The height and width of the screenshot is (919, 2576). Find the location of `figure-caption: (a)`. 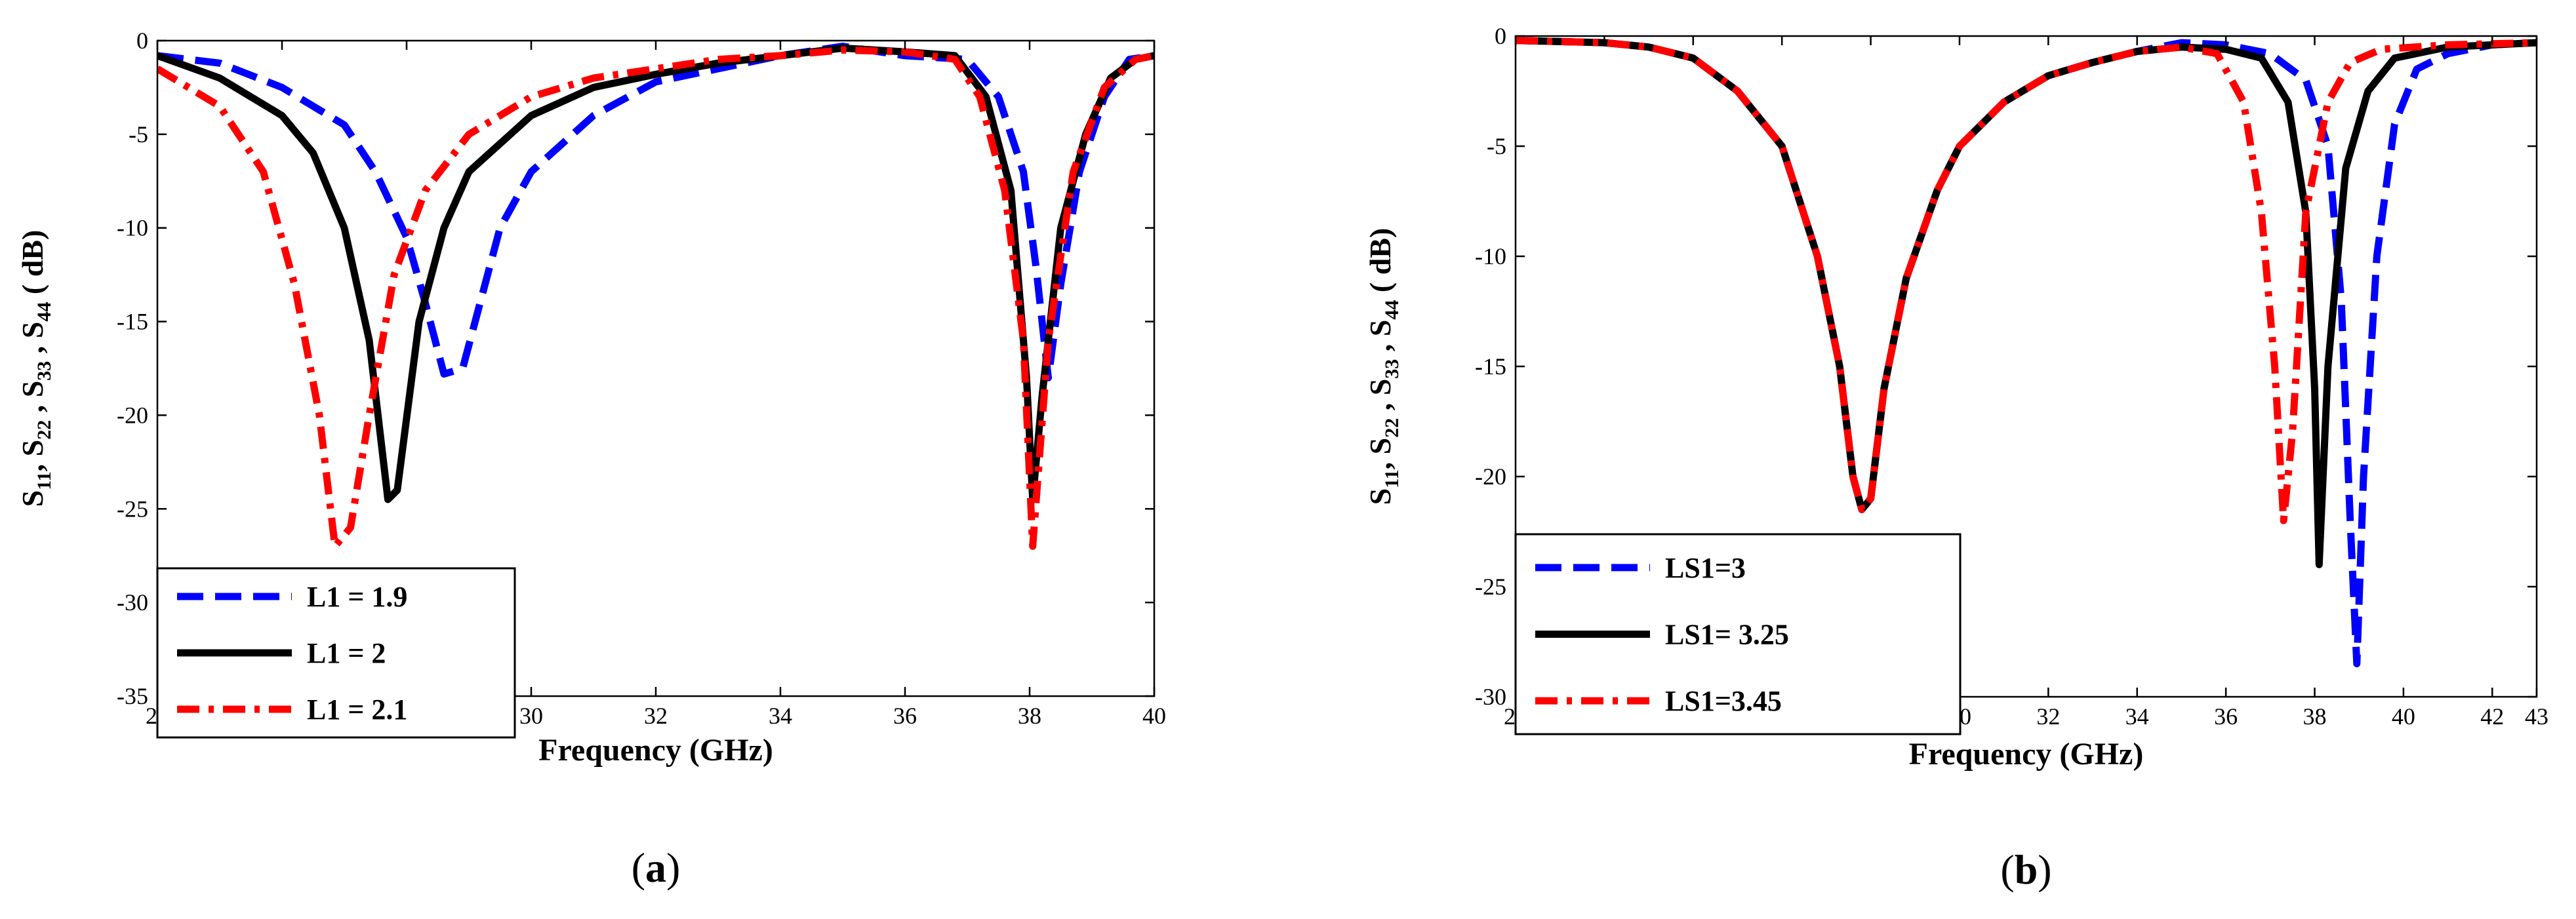

figure-caption: (a) is located at coordinates (656, 868).